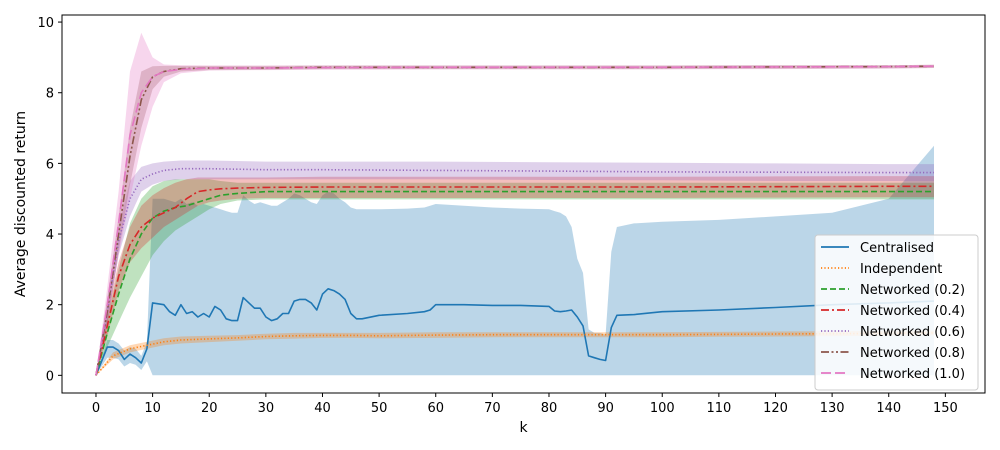 The image size is (1000, 450). Describe the element at coordinates (523, 428) in the screenshot. I see `x-axis-label: k` at that location.